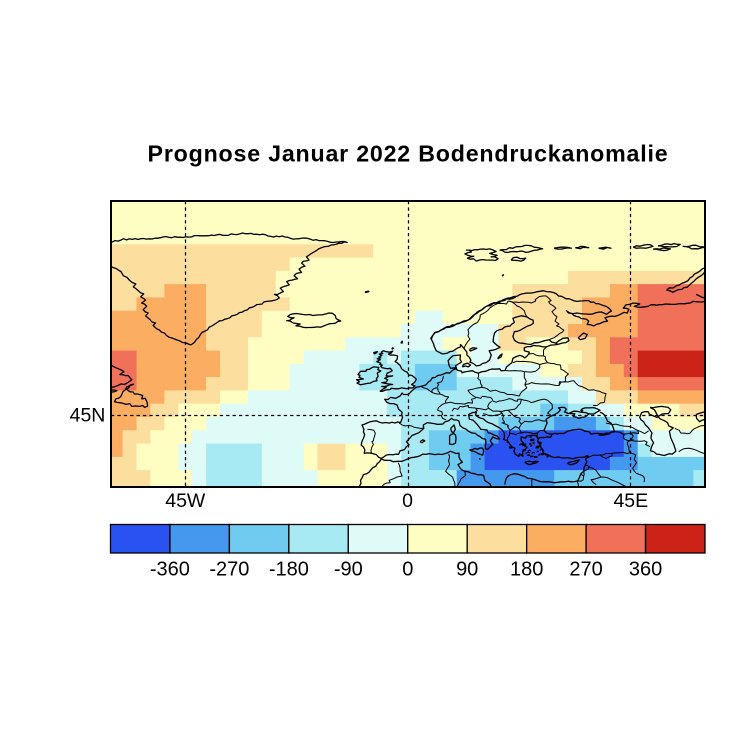 The image size is (741, 741). I want to click on svg-text: -270, so click(229, 570).